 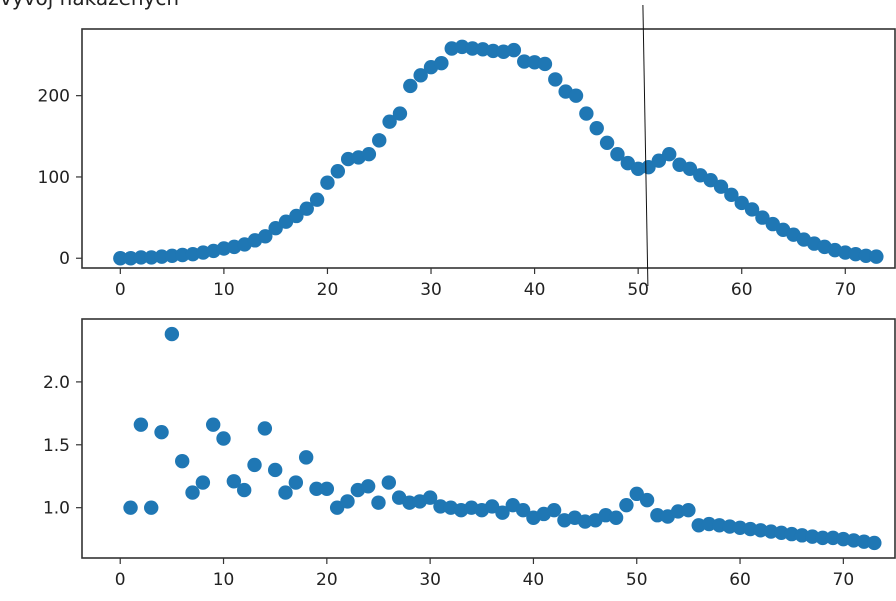 What do you see at coordinates (64, 259) in the screenshot?
I see `y-tick-label: 0` at bounding box center [64, 259].